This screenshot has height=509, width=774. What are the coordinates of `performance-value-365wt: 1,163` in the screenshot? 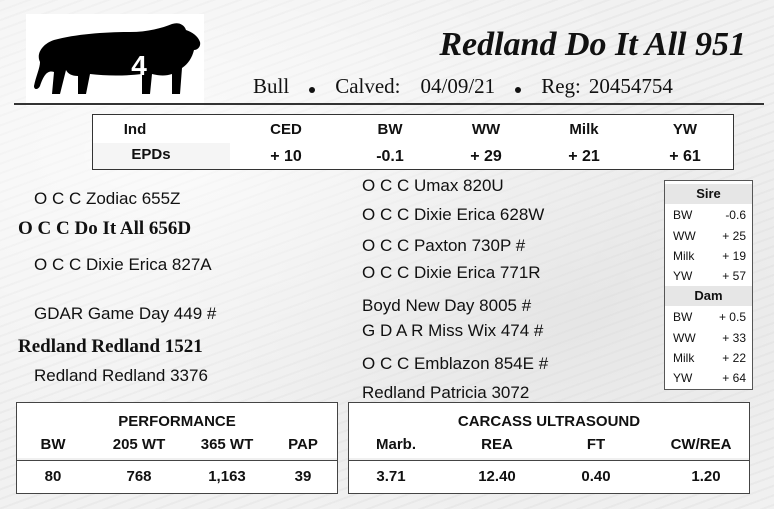 It's located at (227, 476).